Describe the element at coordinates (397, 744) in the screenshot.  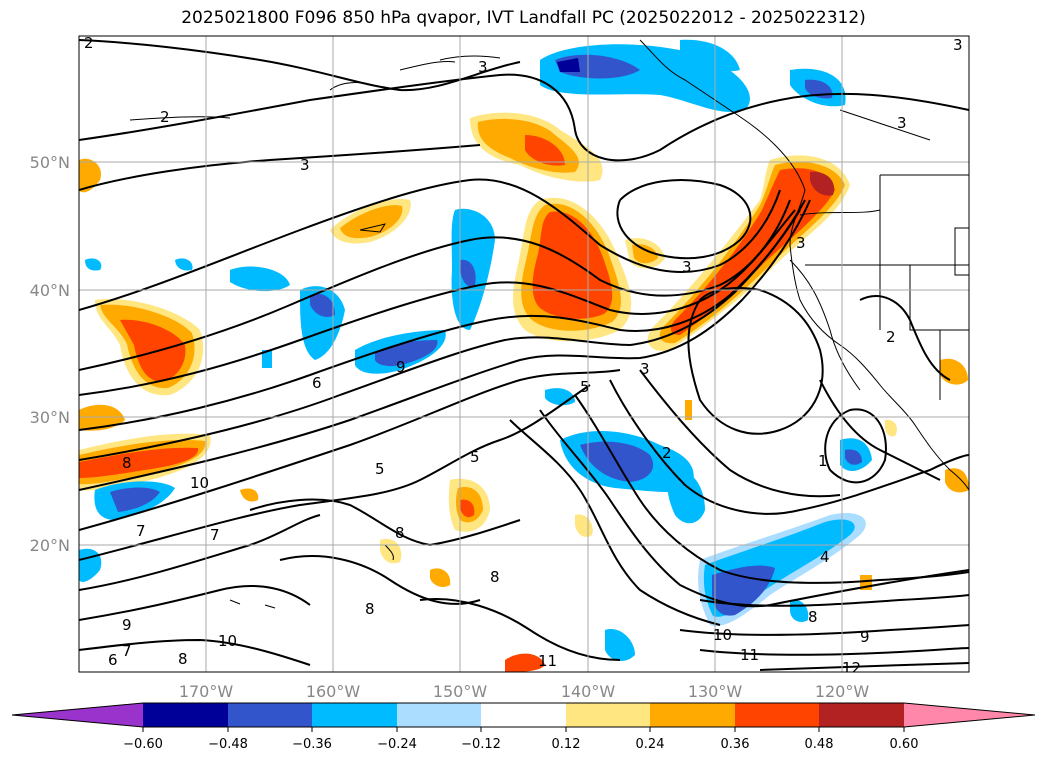
I see `colorbar-tick-label: −0.24` at that location.